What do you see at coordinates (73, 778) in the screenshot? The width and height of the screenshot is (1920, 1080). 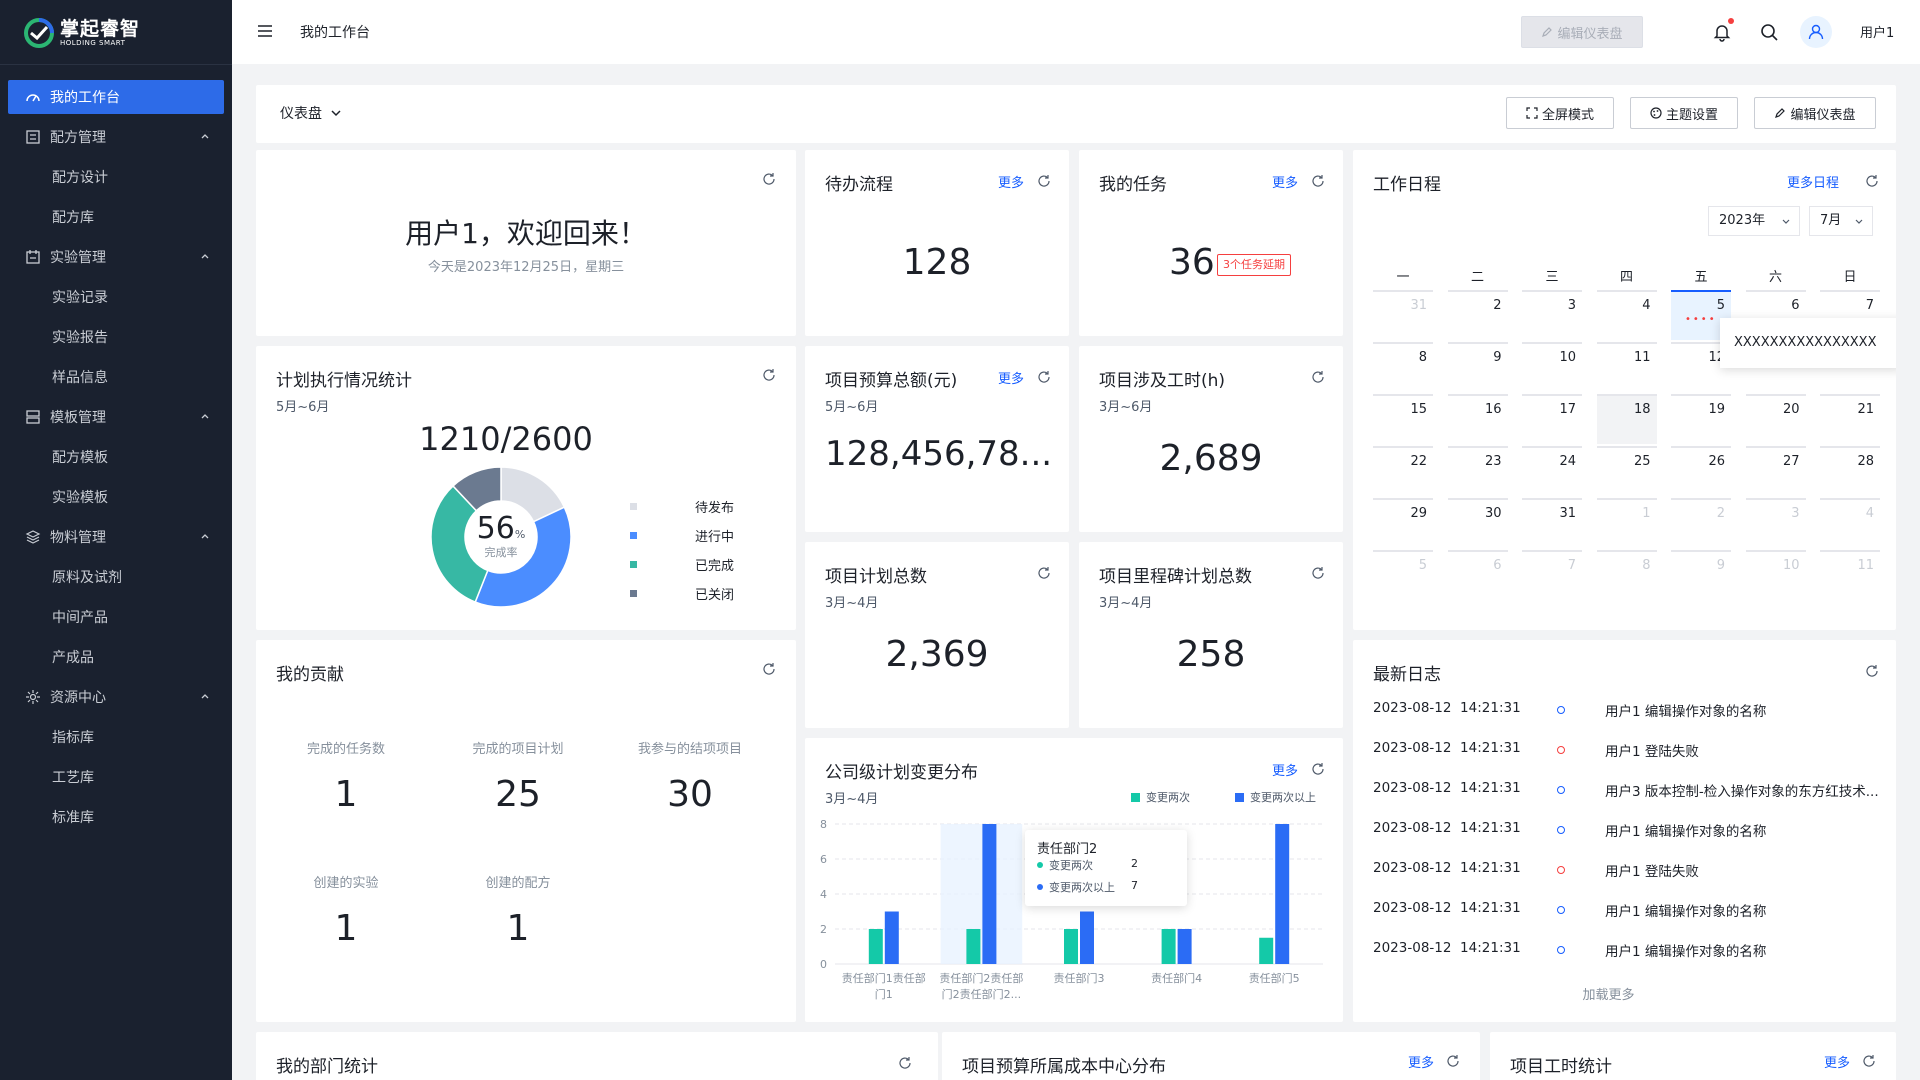 I see `sidebar-sub-process-library: 工艺库` at bounding box center [73, 778].